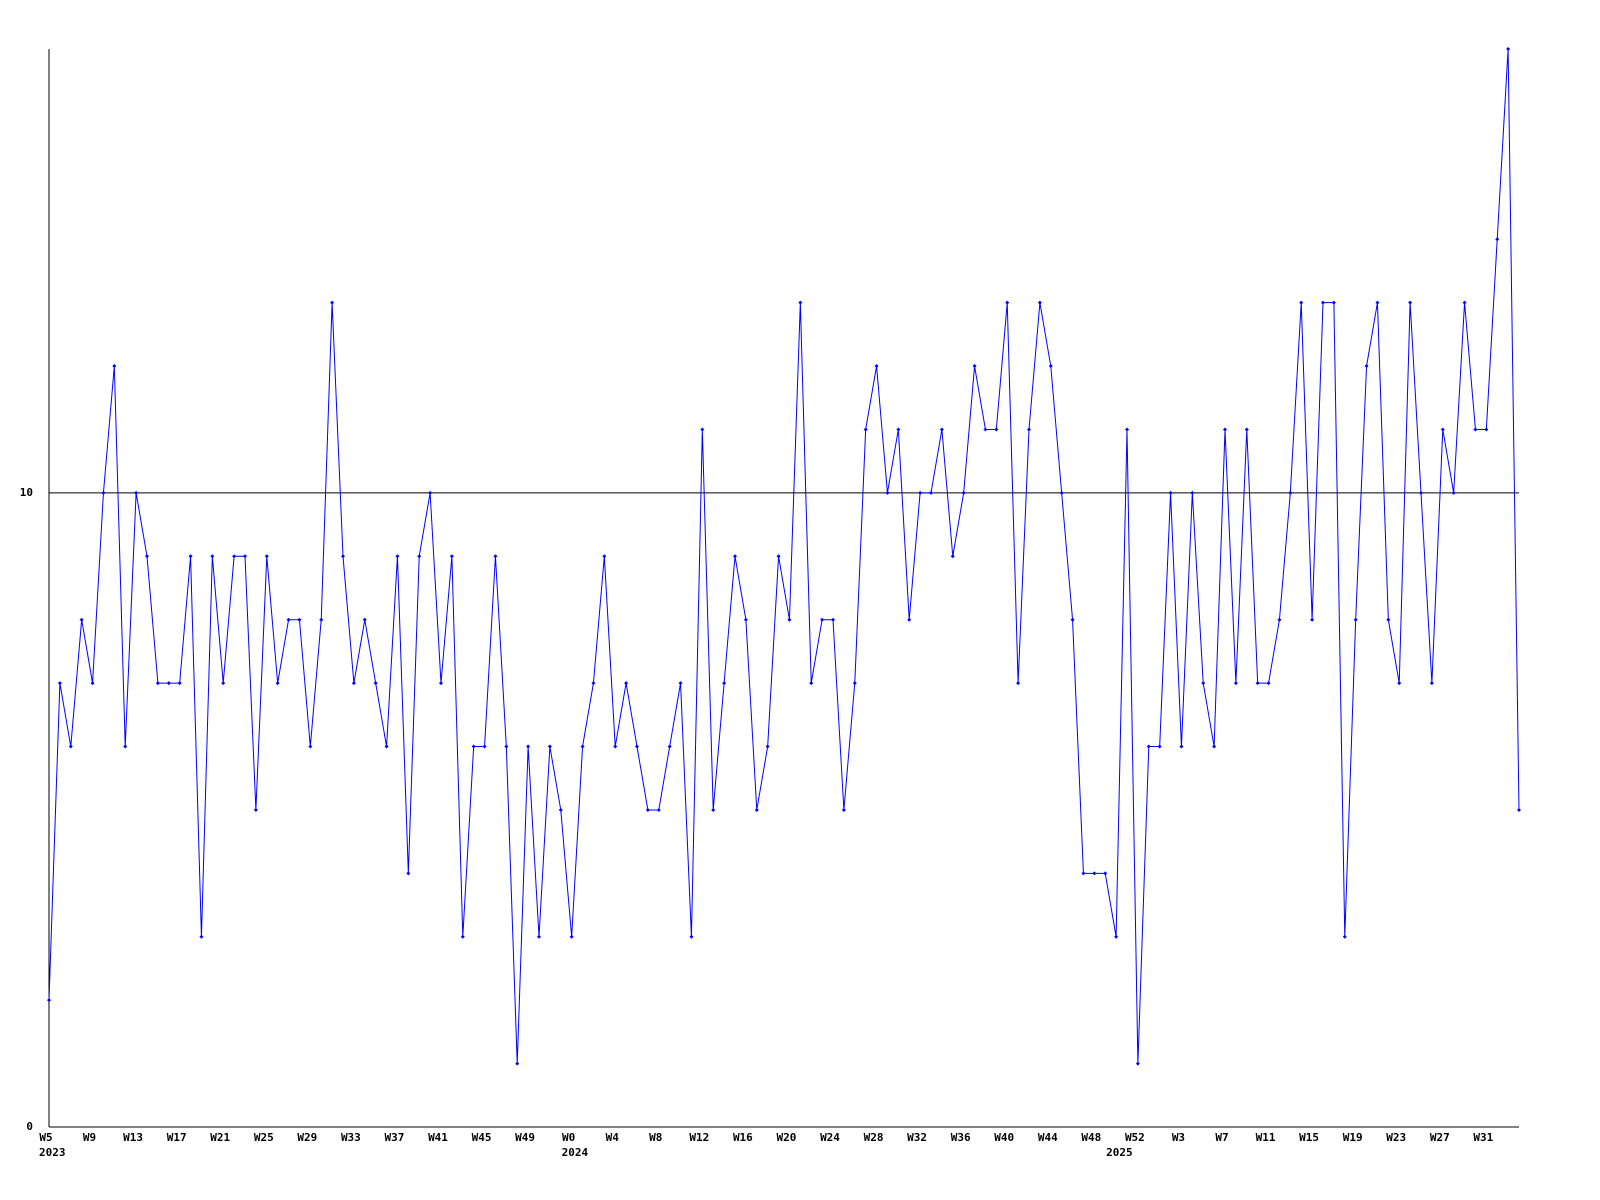  Describe the element at coordinates (395, 1137) in the screenshot. I see `x-tick-label: W37` at that location.